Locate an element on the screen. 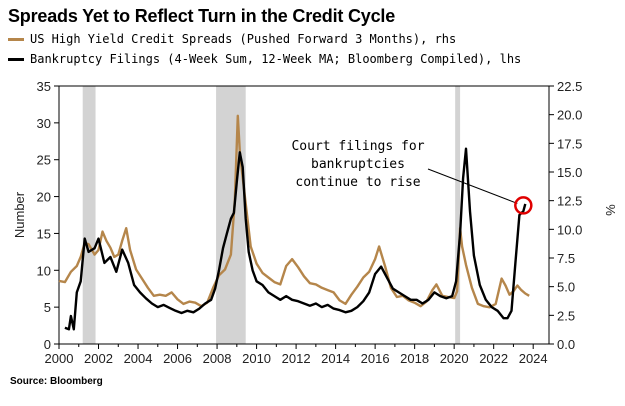  annotation-circle-marker is located at coordinates (523, 205).